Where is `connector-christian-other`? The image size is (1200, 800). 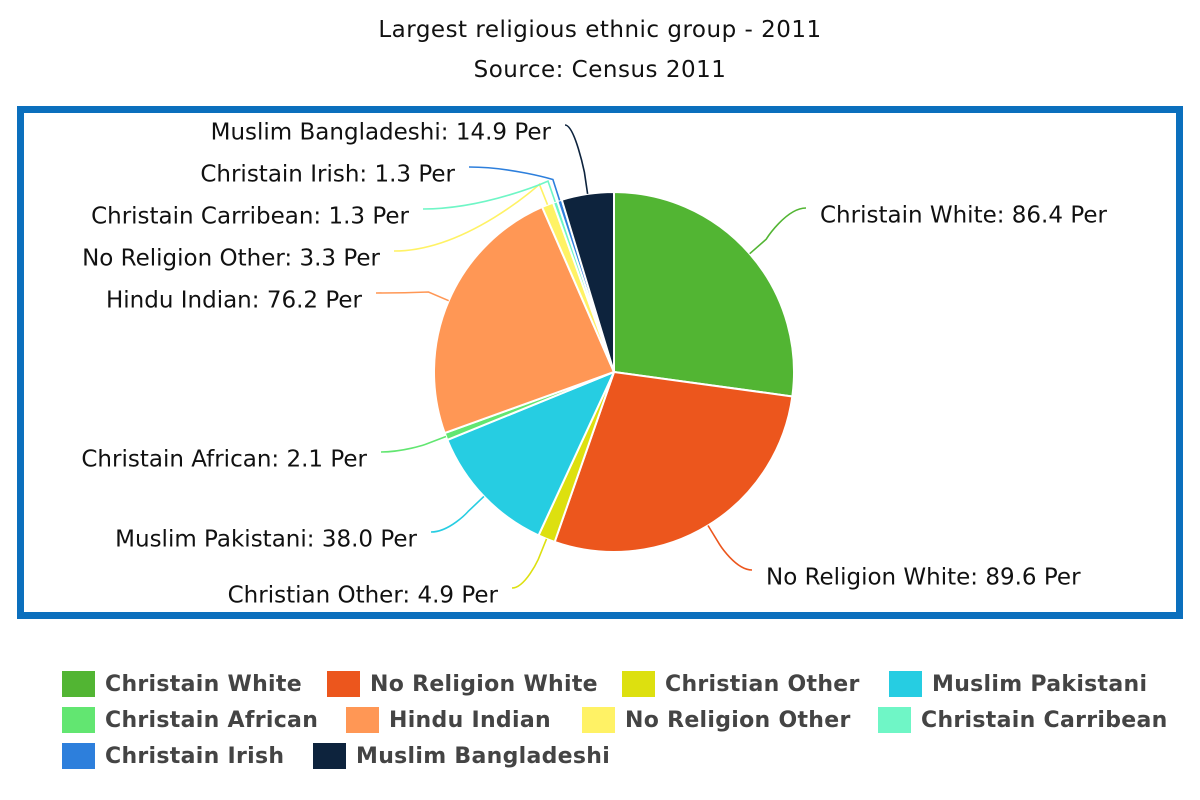
connector-christian-other is located at coordinates (529, 563).